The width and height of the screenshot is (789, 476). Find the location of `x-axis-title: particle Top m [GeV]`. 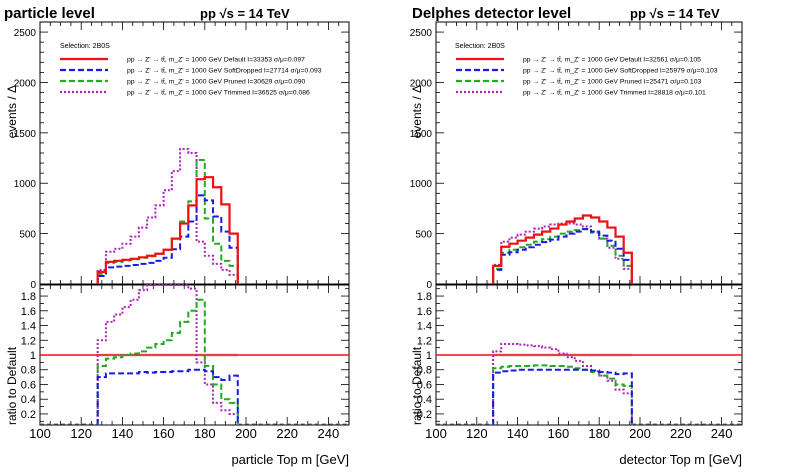

x-axis-title: particle Top m [GeV] is located at coordinates (290, 459).